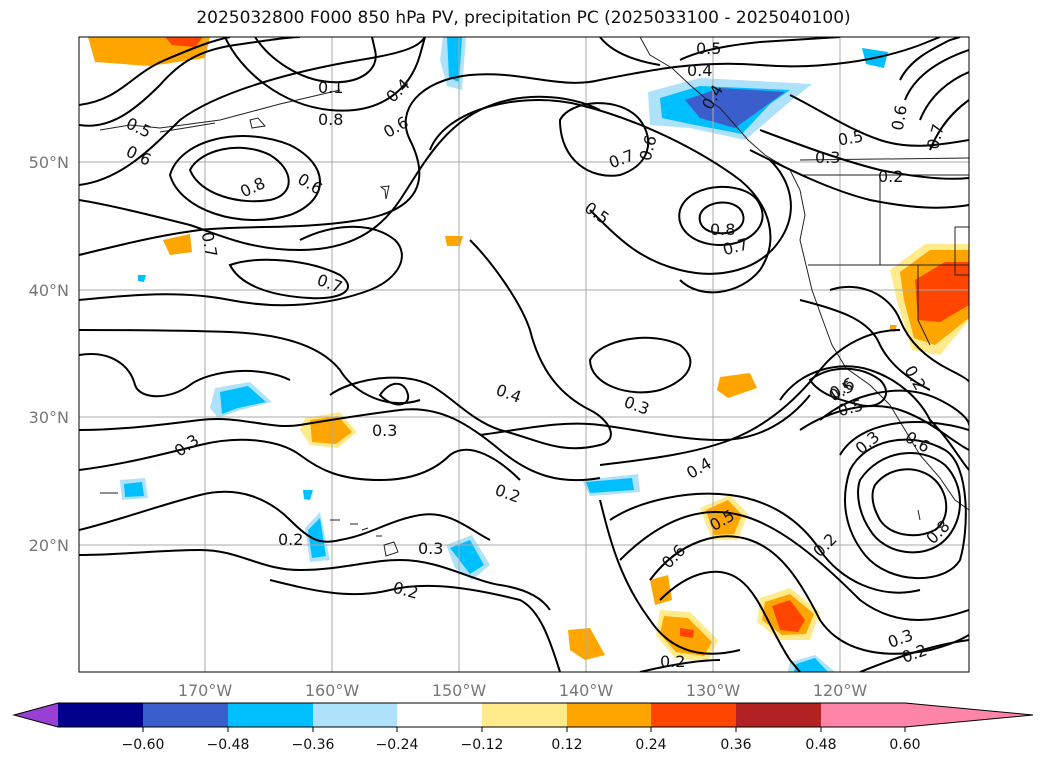 The width and height of the screenshot is (1047, 765). I want to click on contour-label: 0.1, so click(330, 87).